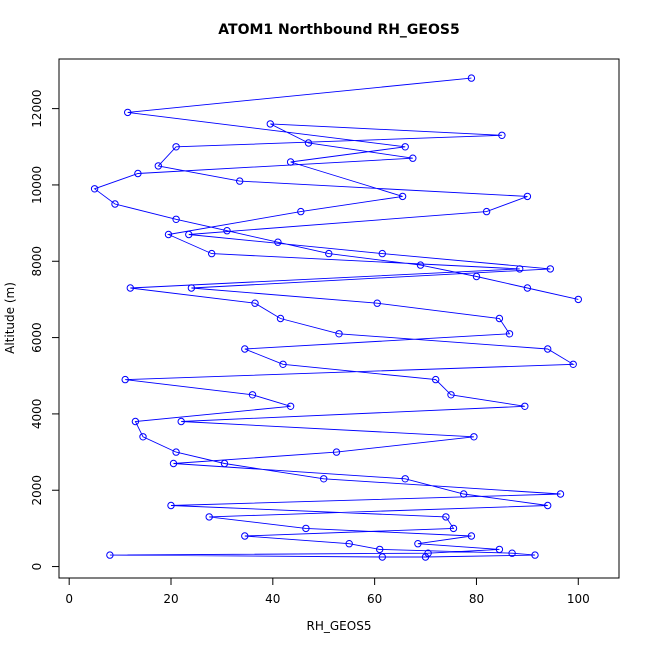 Image resolution: width=650 pixels, height=650 pixels. What do you see at coordinates (37, 567) in the screenshot?
I see `y-tick-label-0: 0` at bounding box center [37, 567].